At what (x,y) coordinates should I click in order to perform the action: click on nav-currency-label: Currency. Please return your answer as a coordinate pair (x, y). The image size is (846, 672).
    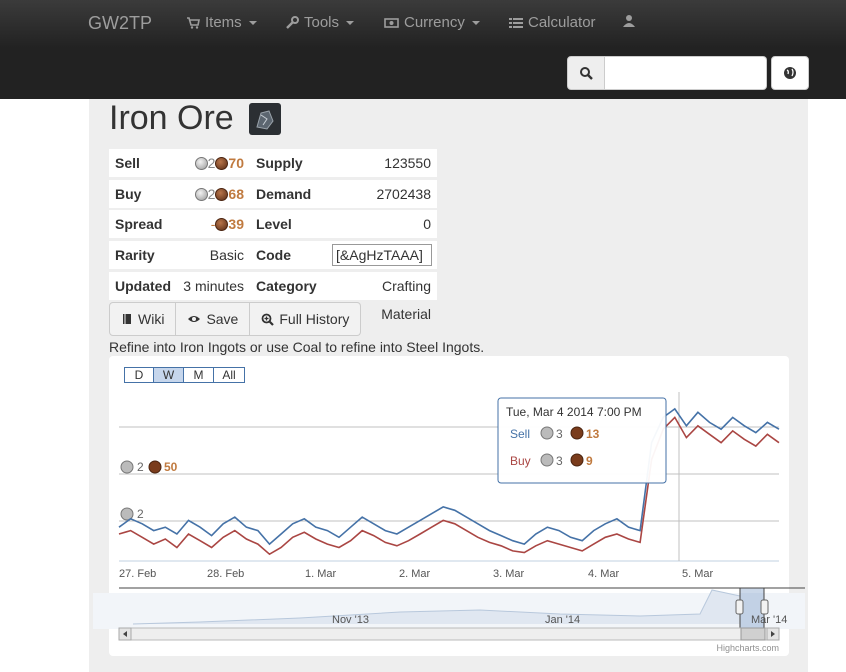
    Looking at the image, I should click on (434, 22).